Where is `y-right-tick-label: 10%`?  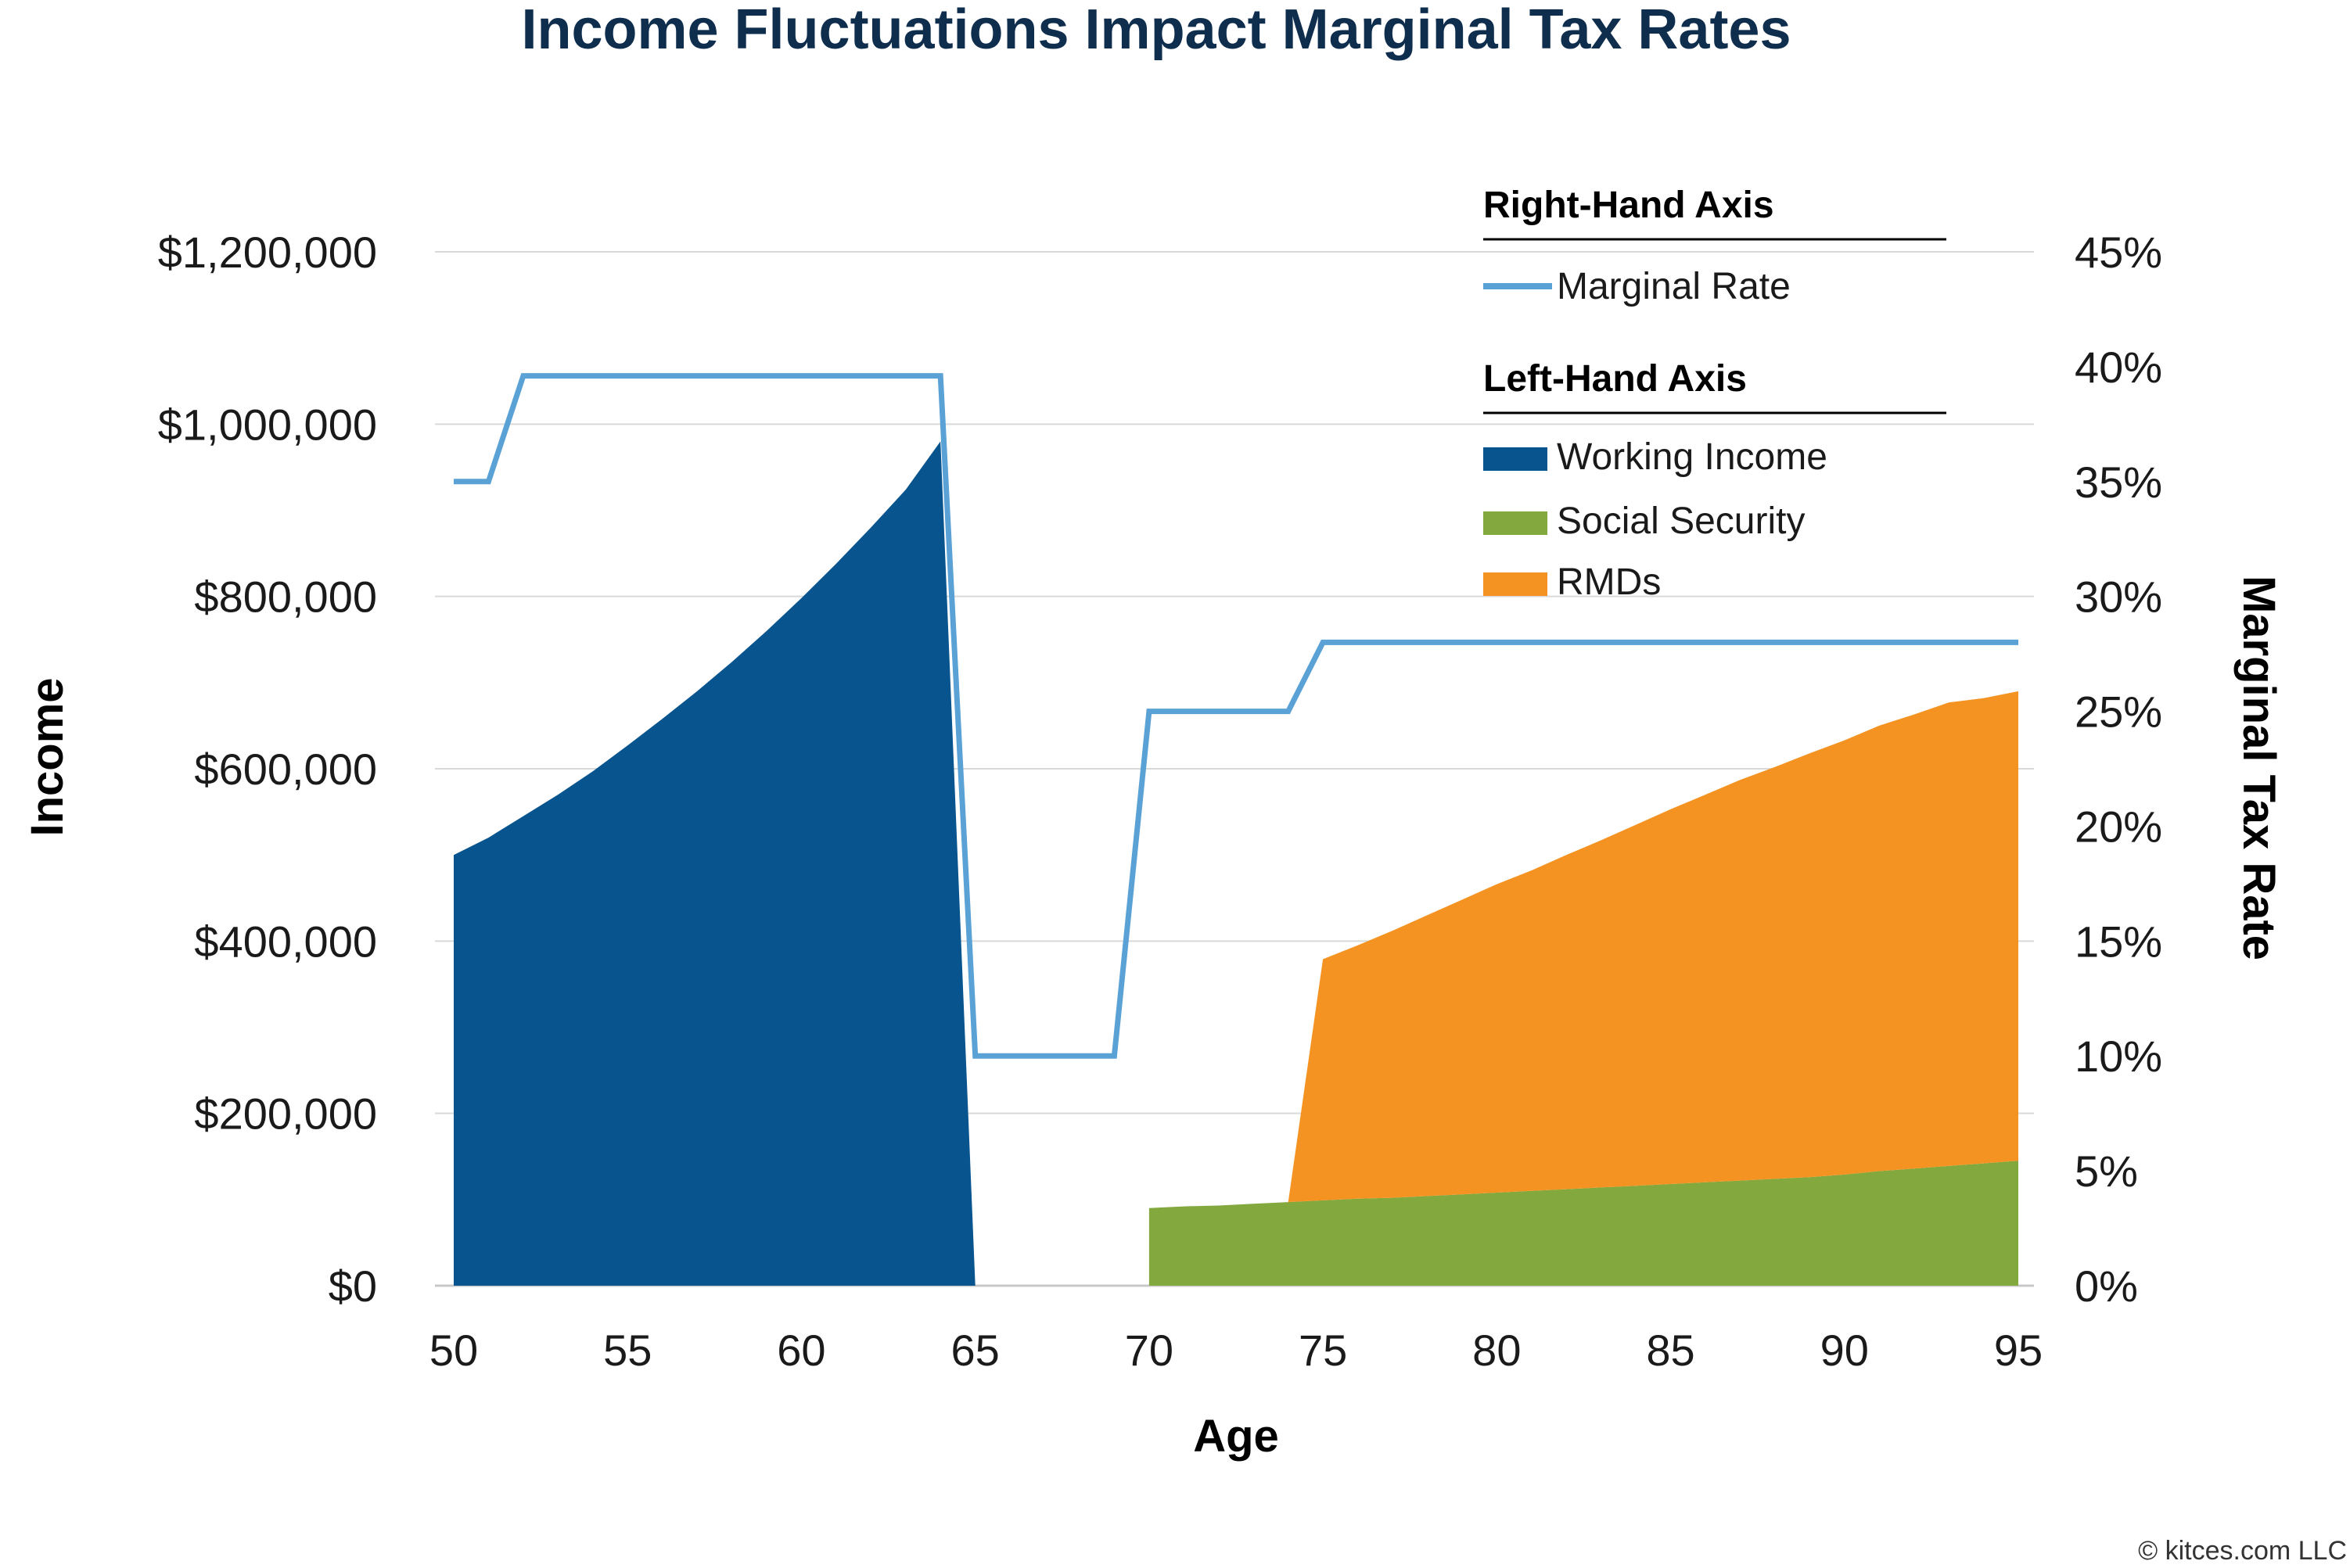 y-right-tick-label: 10% is located at coordinates (2118, 1056).